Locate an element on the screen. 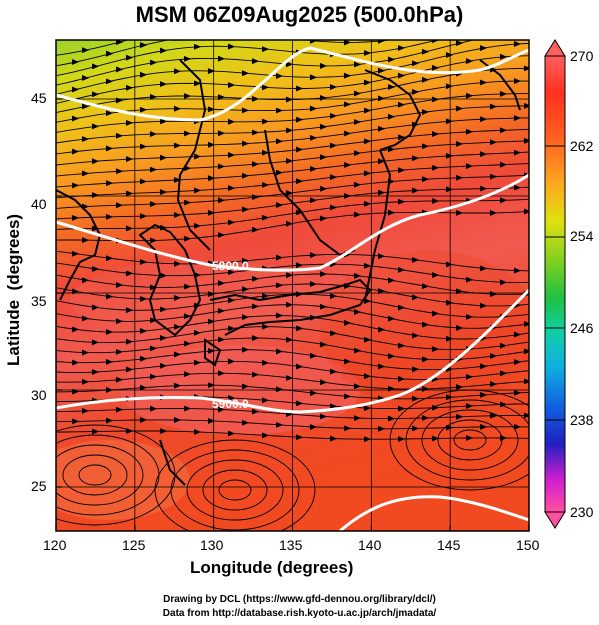 The width and height of the screenshot is (599, 625). x-tick-label: 125 is located at coordinates (134, 545).